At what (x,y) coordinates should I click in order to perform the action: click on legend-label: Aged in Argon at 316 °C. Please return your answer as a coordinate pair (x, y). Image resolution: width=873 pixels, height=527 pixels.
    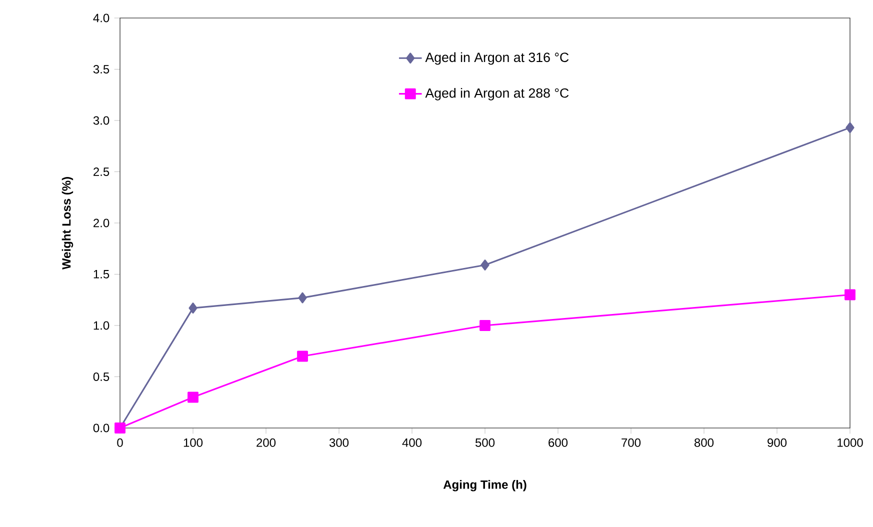
    Looking at the image, I should click on (497, 58).